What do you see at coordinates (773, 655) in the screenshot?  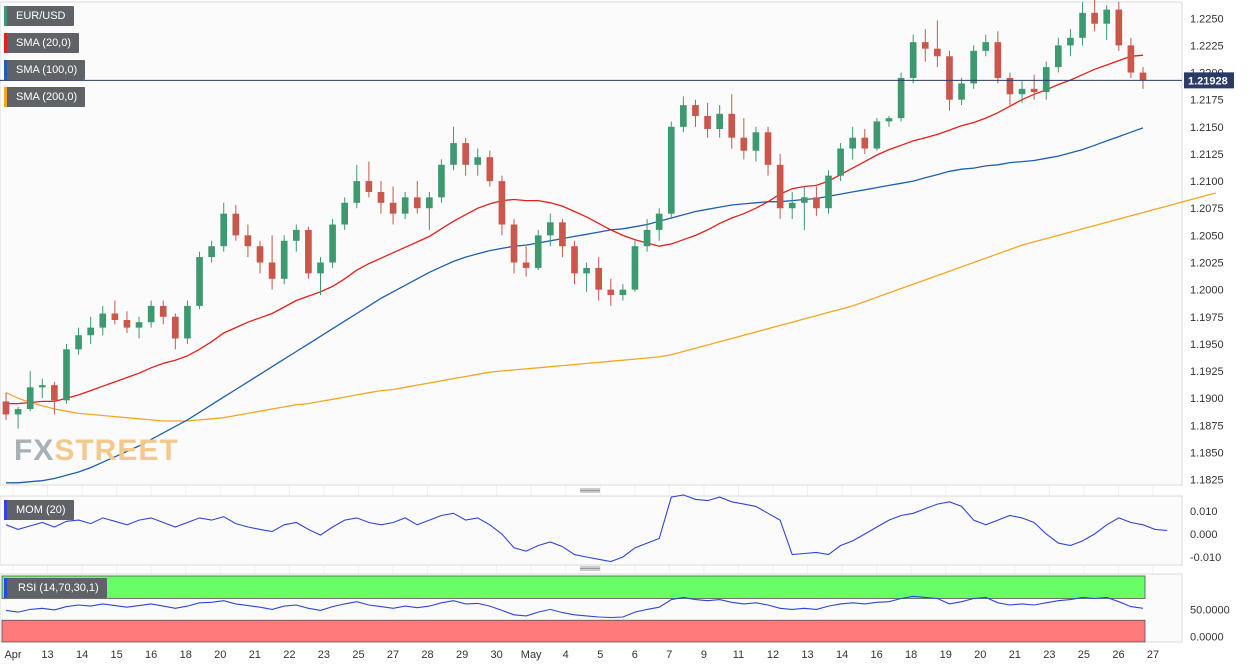 I see `time-tick-label: 12` at bounding box center [773, 655].